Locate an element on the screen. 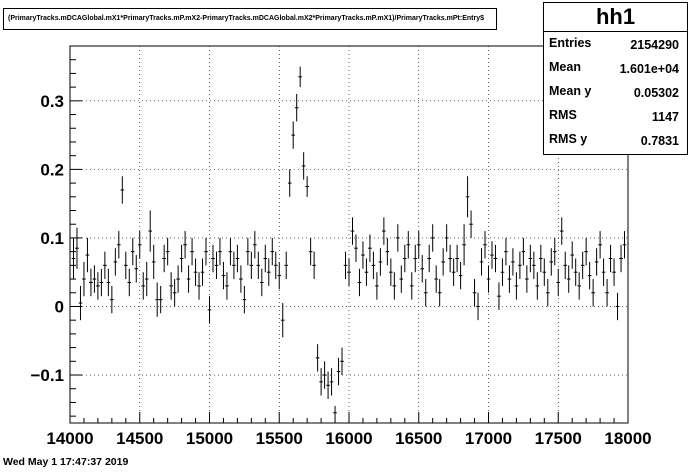 This screenshot has width=696, height=472. stats-value: 2154290 is located at coordinates (654, 45).